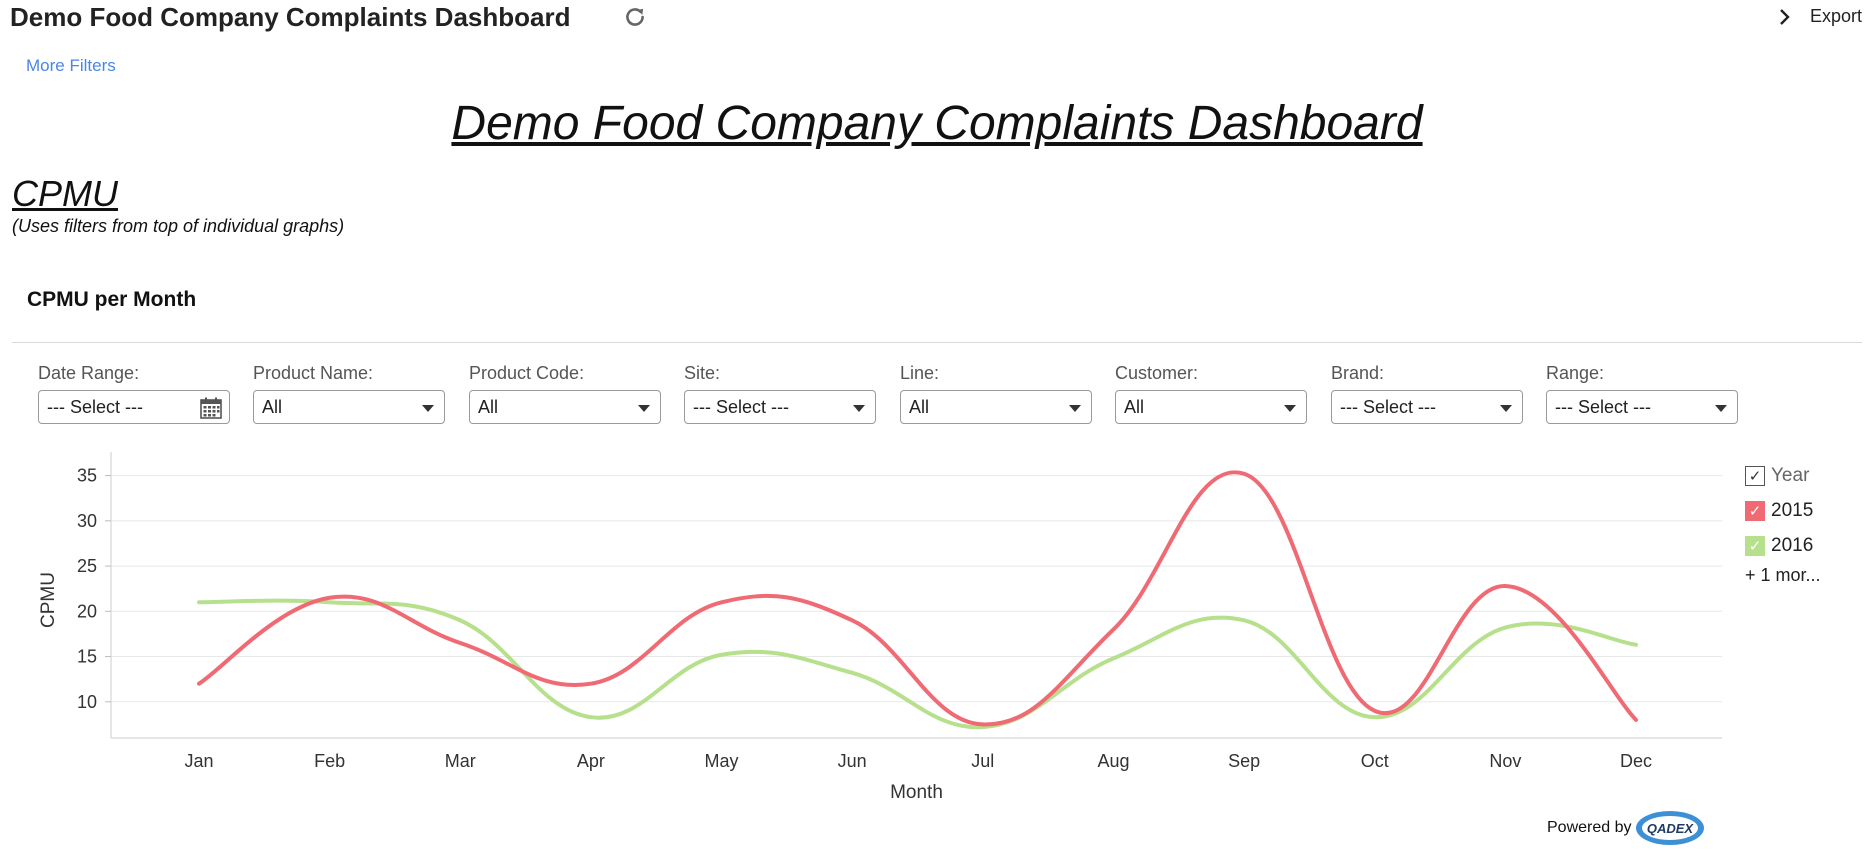 This screenshot has width=1874, height=857. What do you see at coordinates (198, 761) in the screenshot?
I see `x-tick-label: Jan` at bounding box center [198, 761].